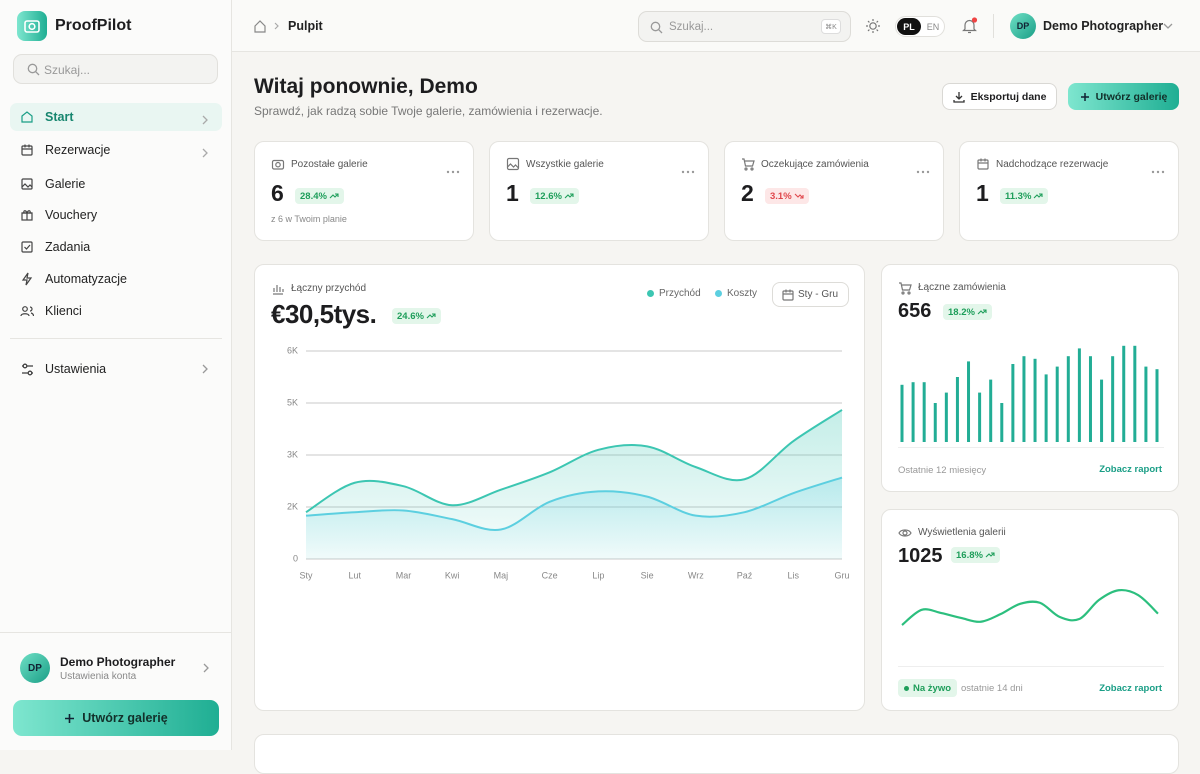  What do you see at coordinates (116, 215) in the screenshot?
I see `nav-item: Vouchery` at bounding box center [116, 215].